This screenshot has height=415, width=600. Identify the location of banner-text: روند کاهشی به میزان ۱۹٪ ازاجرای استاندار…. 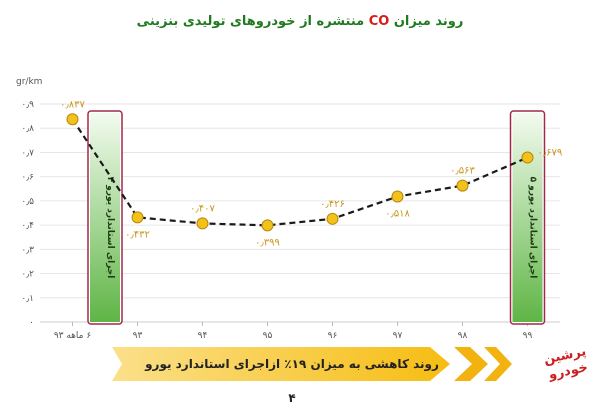
(292, 381).